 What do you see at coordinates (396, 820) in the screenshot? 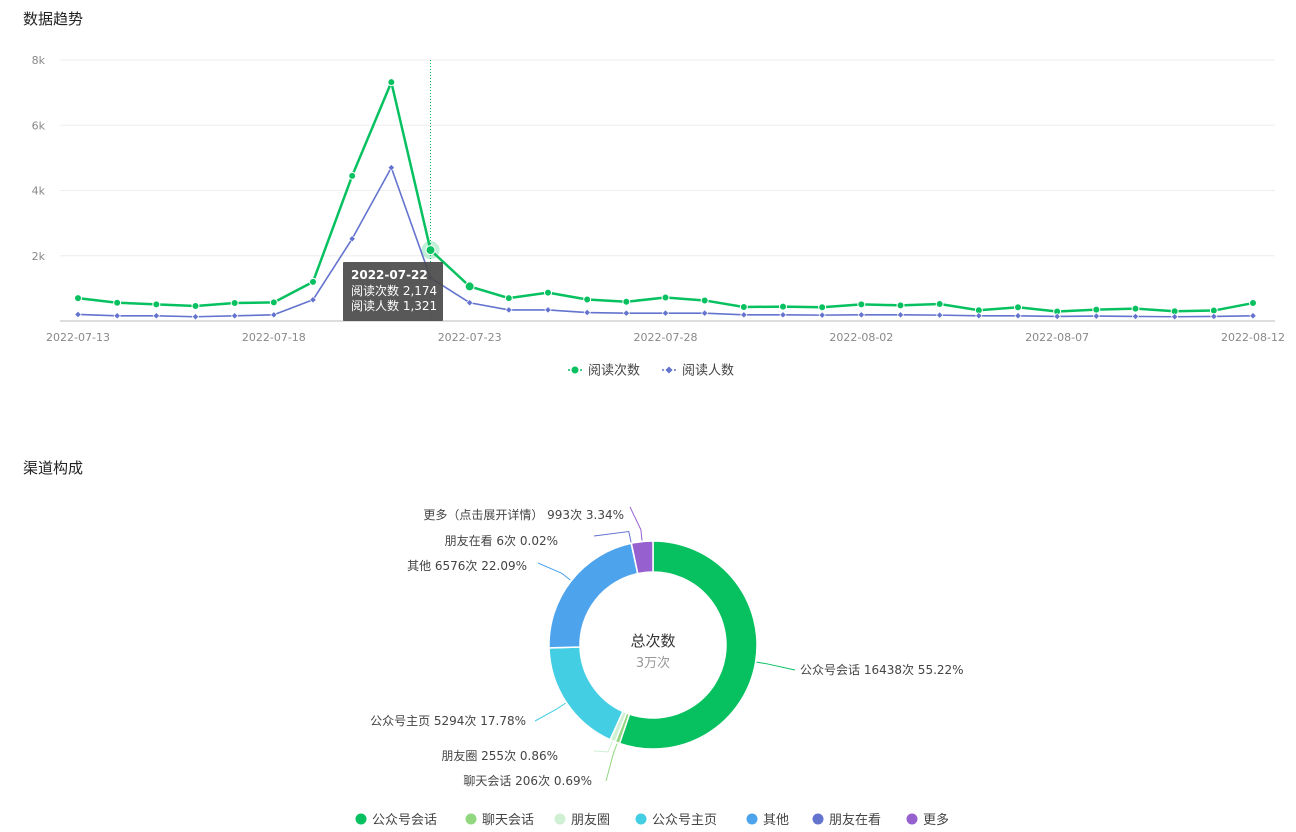
I see `pie-legend-item: 公众号会话` at bounding box center [396, 820].